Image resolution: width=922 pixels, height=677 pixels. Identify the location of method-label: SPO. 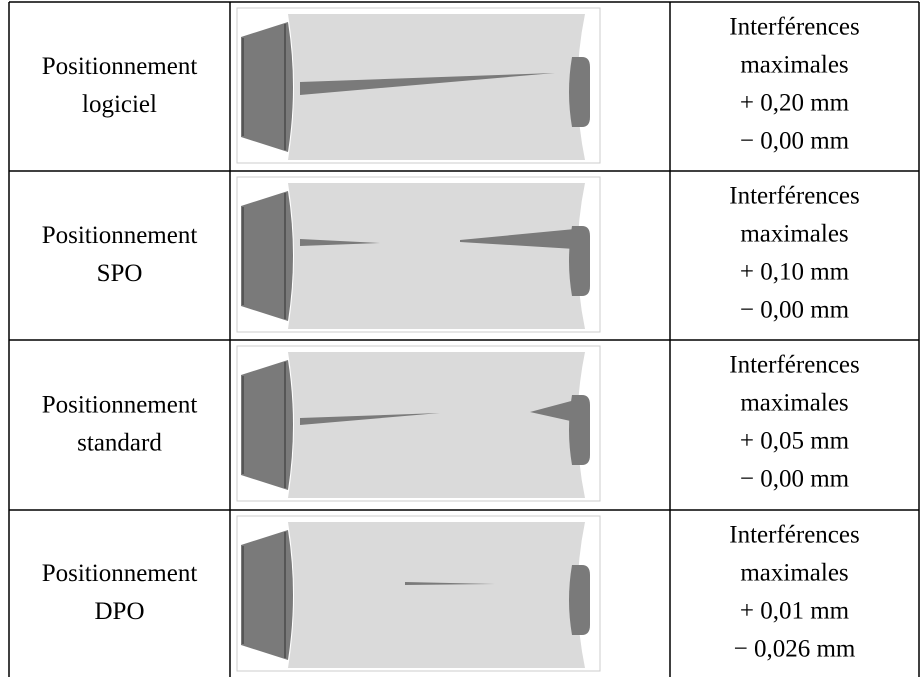
(120, 273).